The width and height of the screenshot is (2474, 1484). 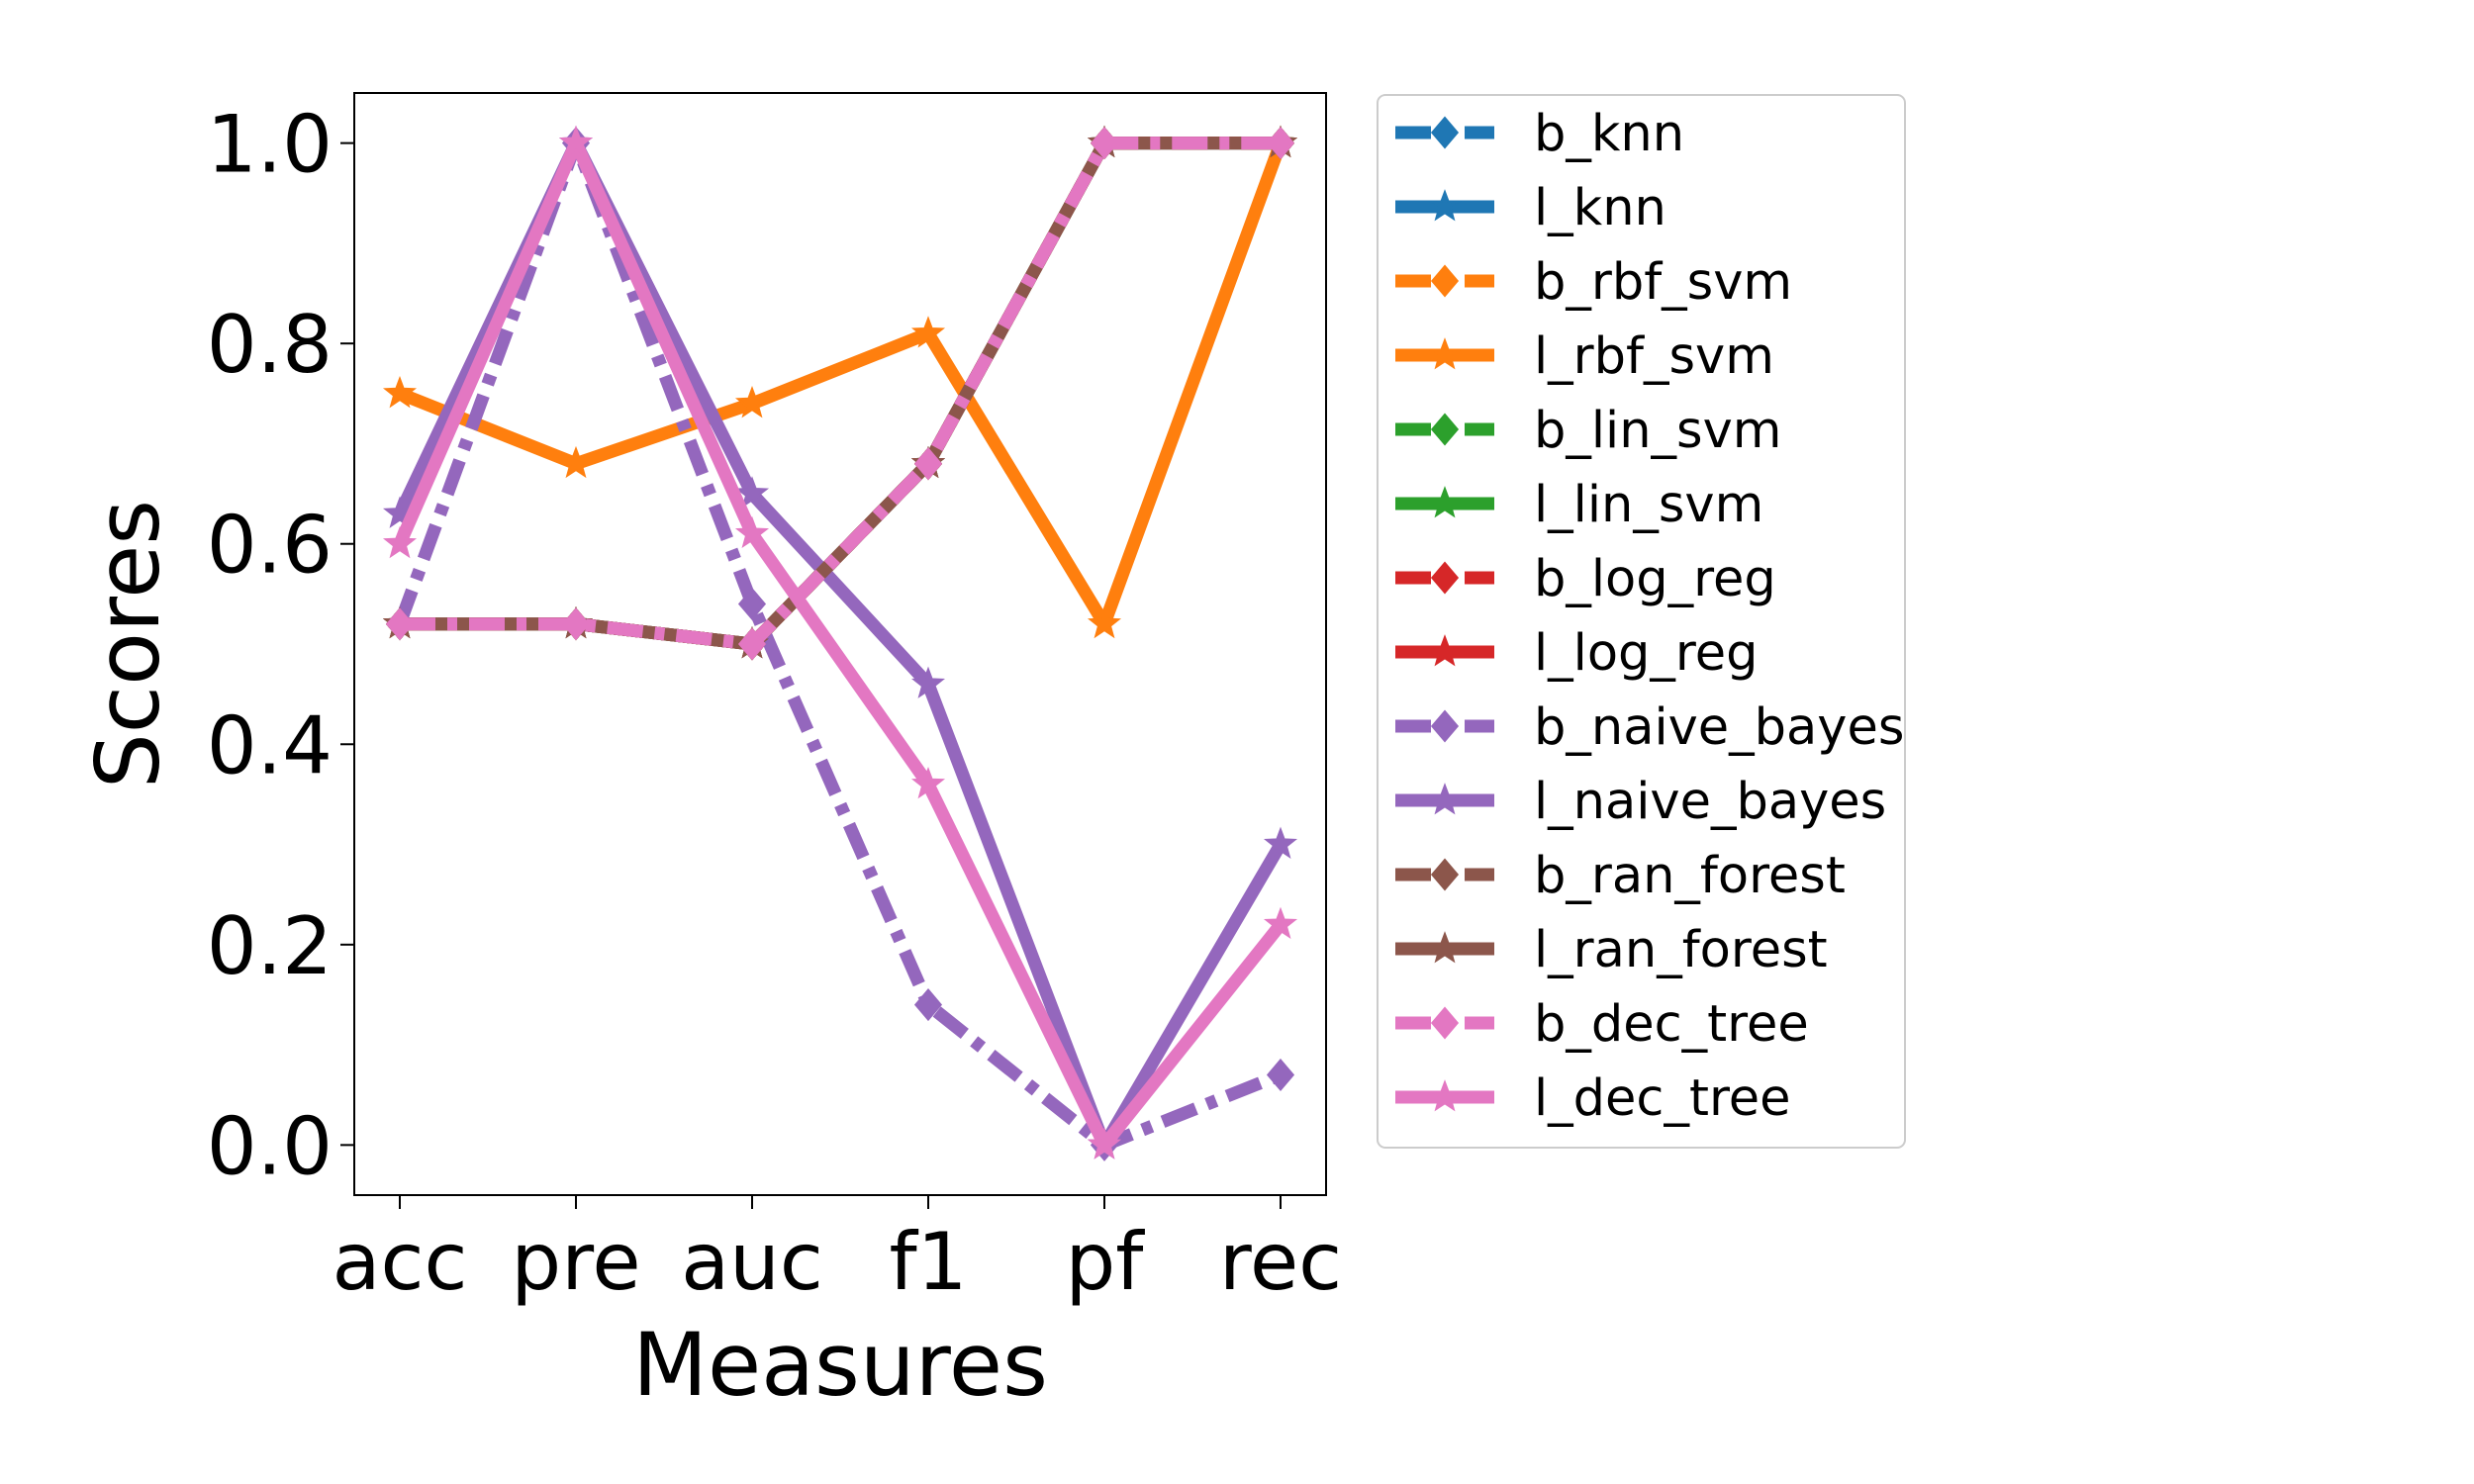 I want to click on legend-item: b_lin_svm, so click(x=1588, y=431).